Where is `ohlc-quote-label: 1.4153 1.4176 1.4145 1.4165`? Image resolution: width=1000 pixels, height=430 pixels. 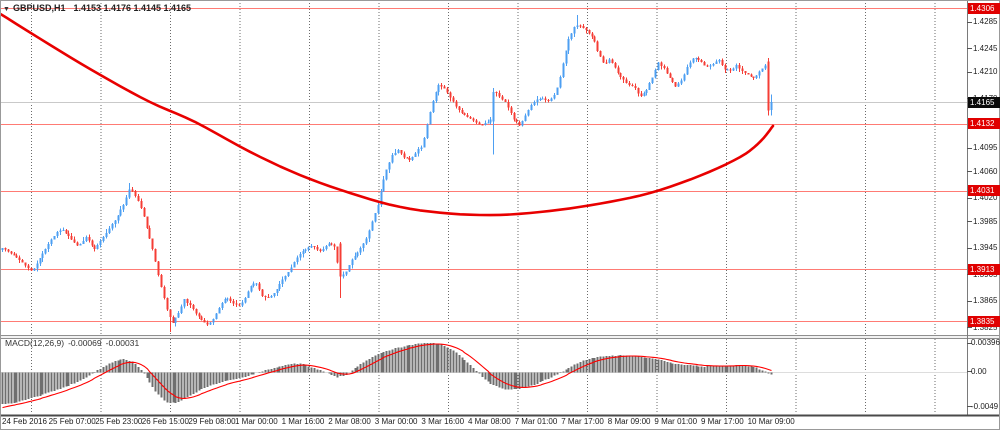 ohlc-quote-label: 1.4153 1.4176 1.4145 1.4165 is located at coordinates (132, 8).